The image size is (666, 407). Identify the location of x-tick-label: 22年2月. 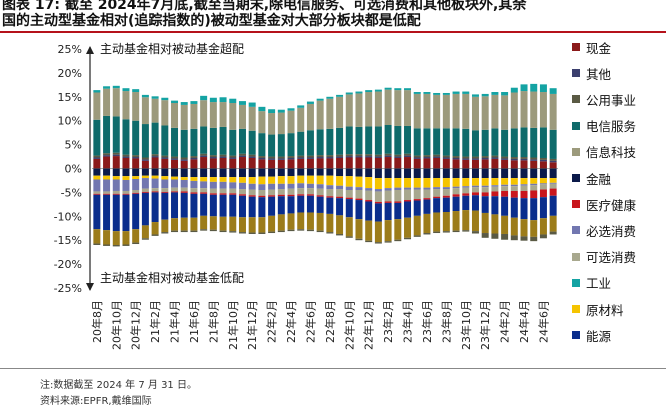
(272, 321).